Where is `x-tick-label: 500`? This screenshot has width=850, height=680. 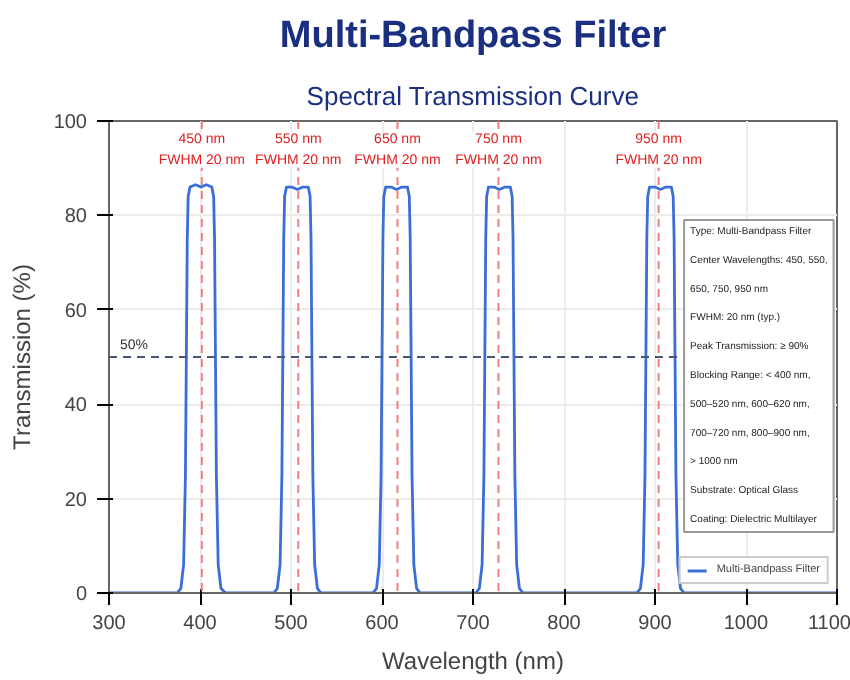
x-tick-label: 500 is located at coordinates (291, 624).